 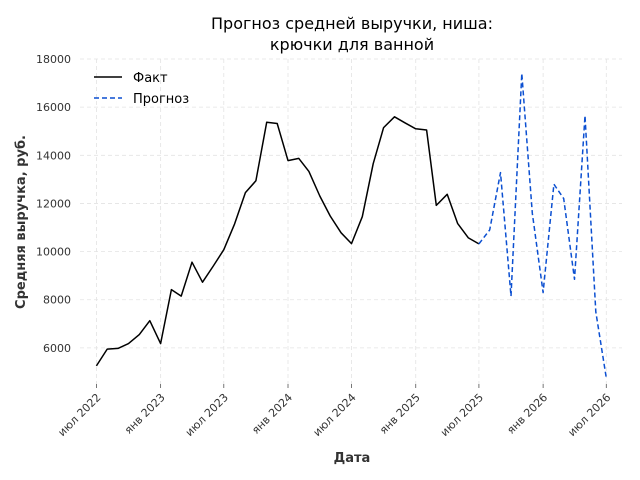 I want to click on x-tick-label: янв 2023, so click(x=145, y=414).